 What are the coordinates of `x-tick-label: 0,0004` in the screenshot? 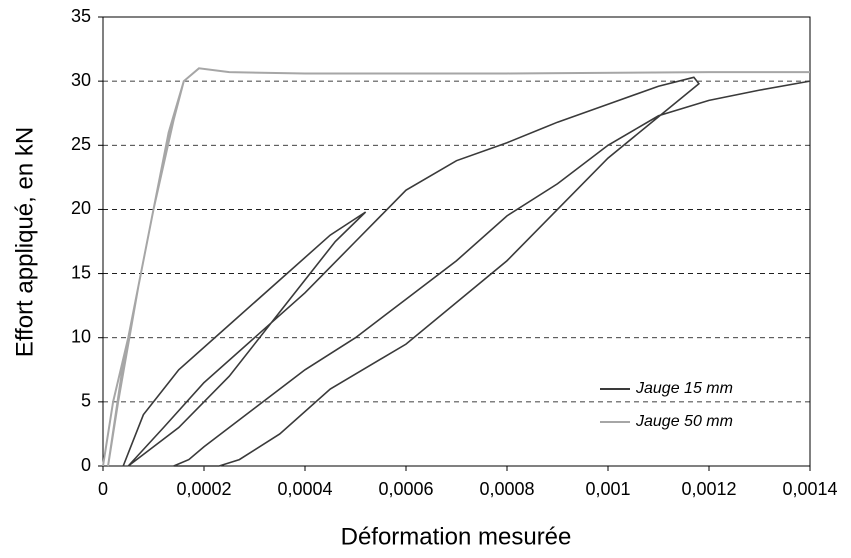 It's located at (304, 489).